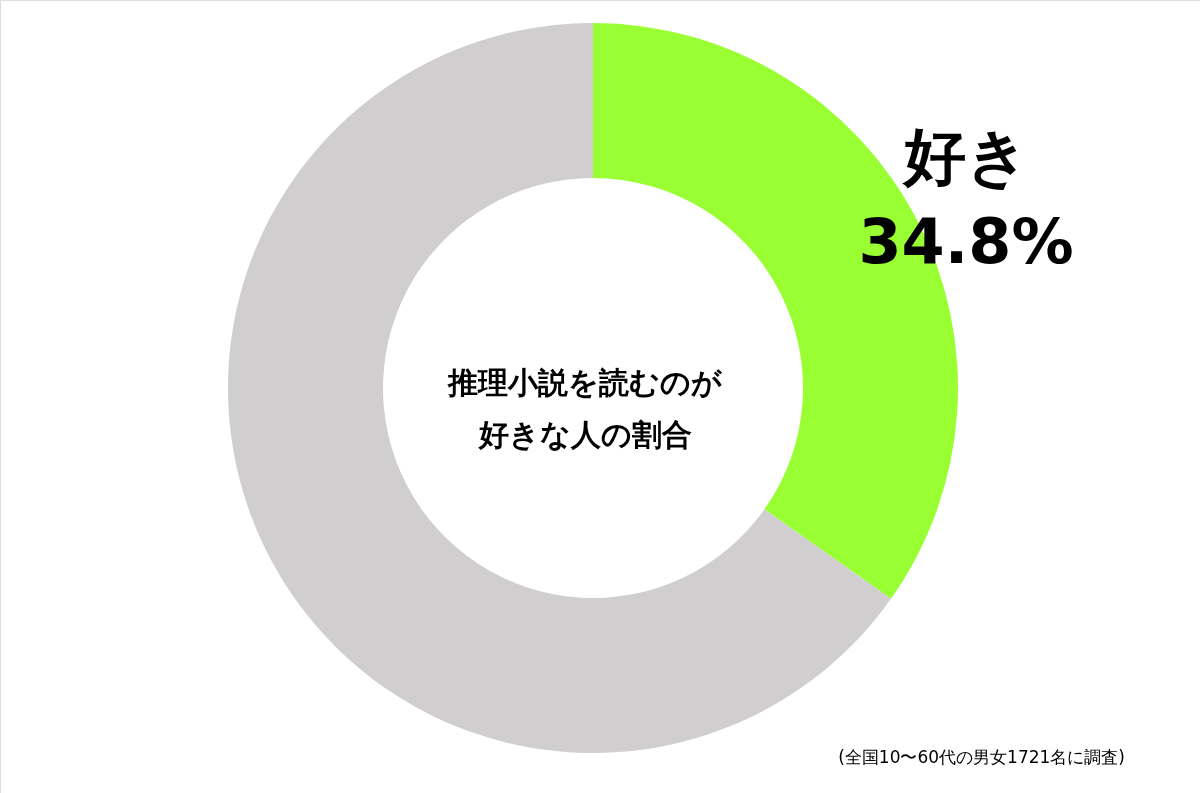 The height and width of the screenshot is (793, 1200). I want to click on slice-label: 好き, so click(965, 157).